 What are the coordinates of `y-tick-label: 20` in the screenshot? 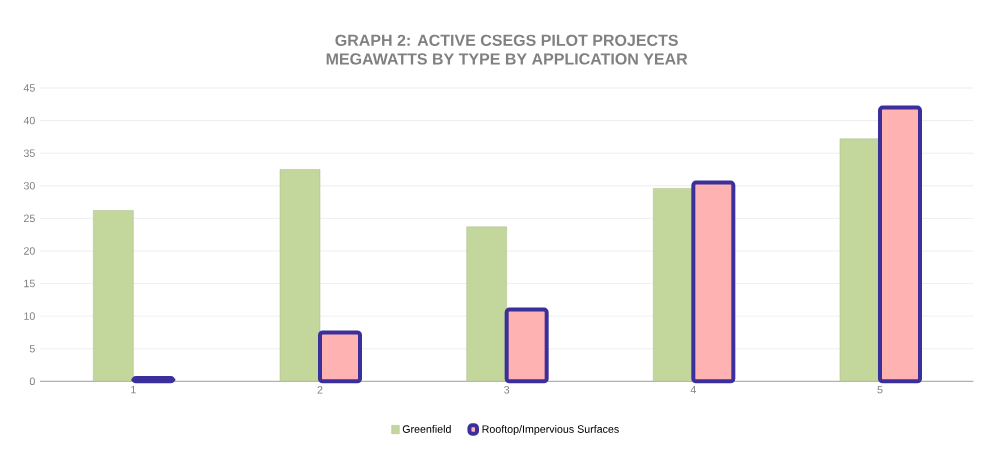 It's located at (29, 251).